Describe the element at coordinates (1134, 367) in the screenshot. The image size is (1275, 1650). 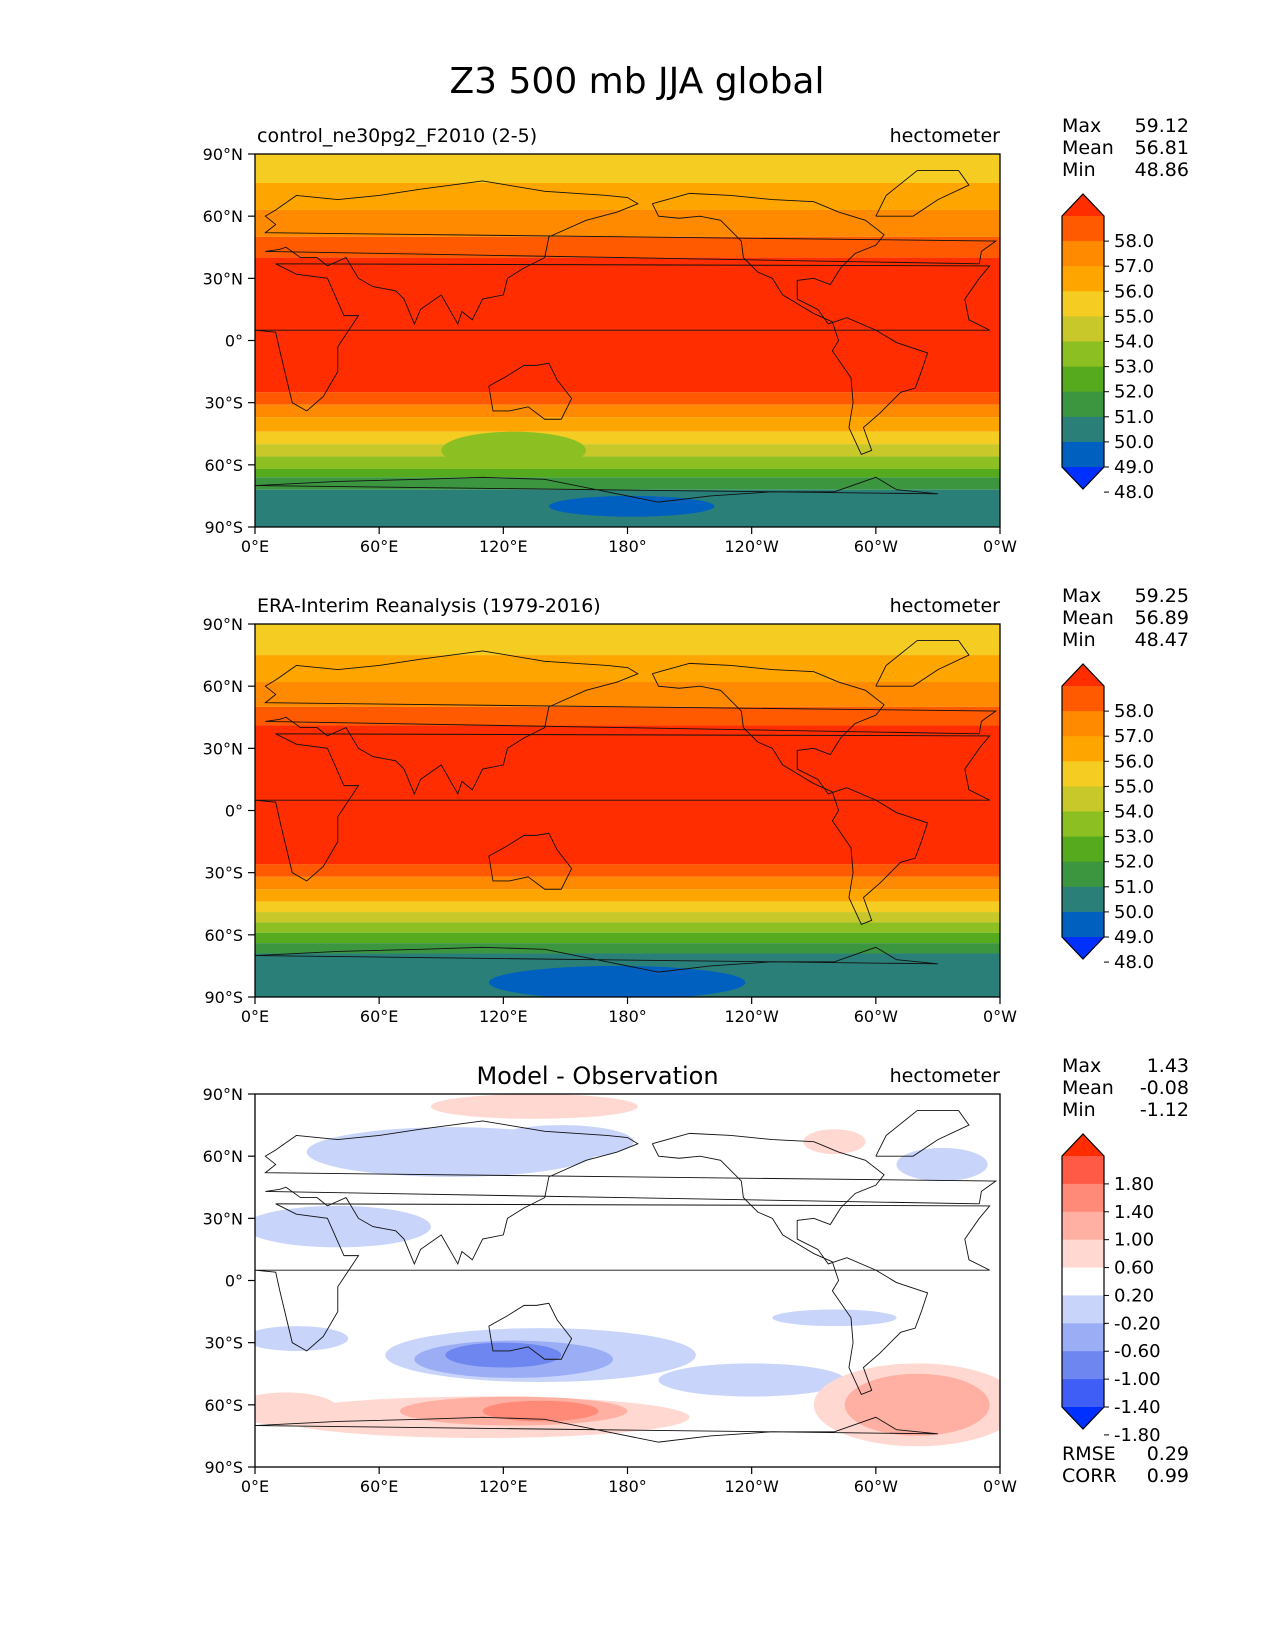
I see `colorbar-label: 53.0` at that location.